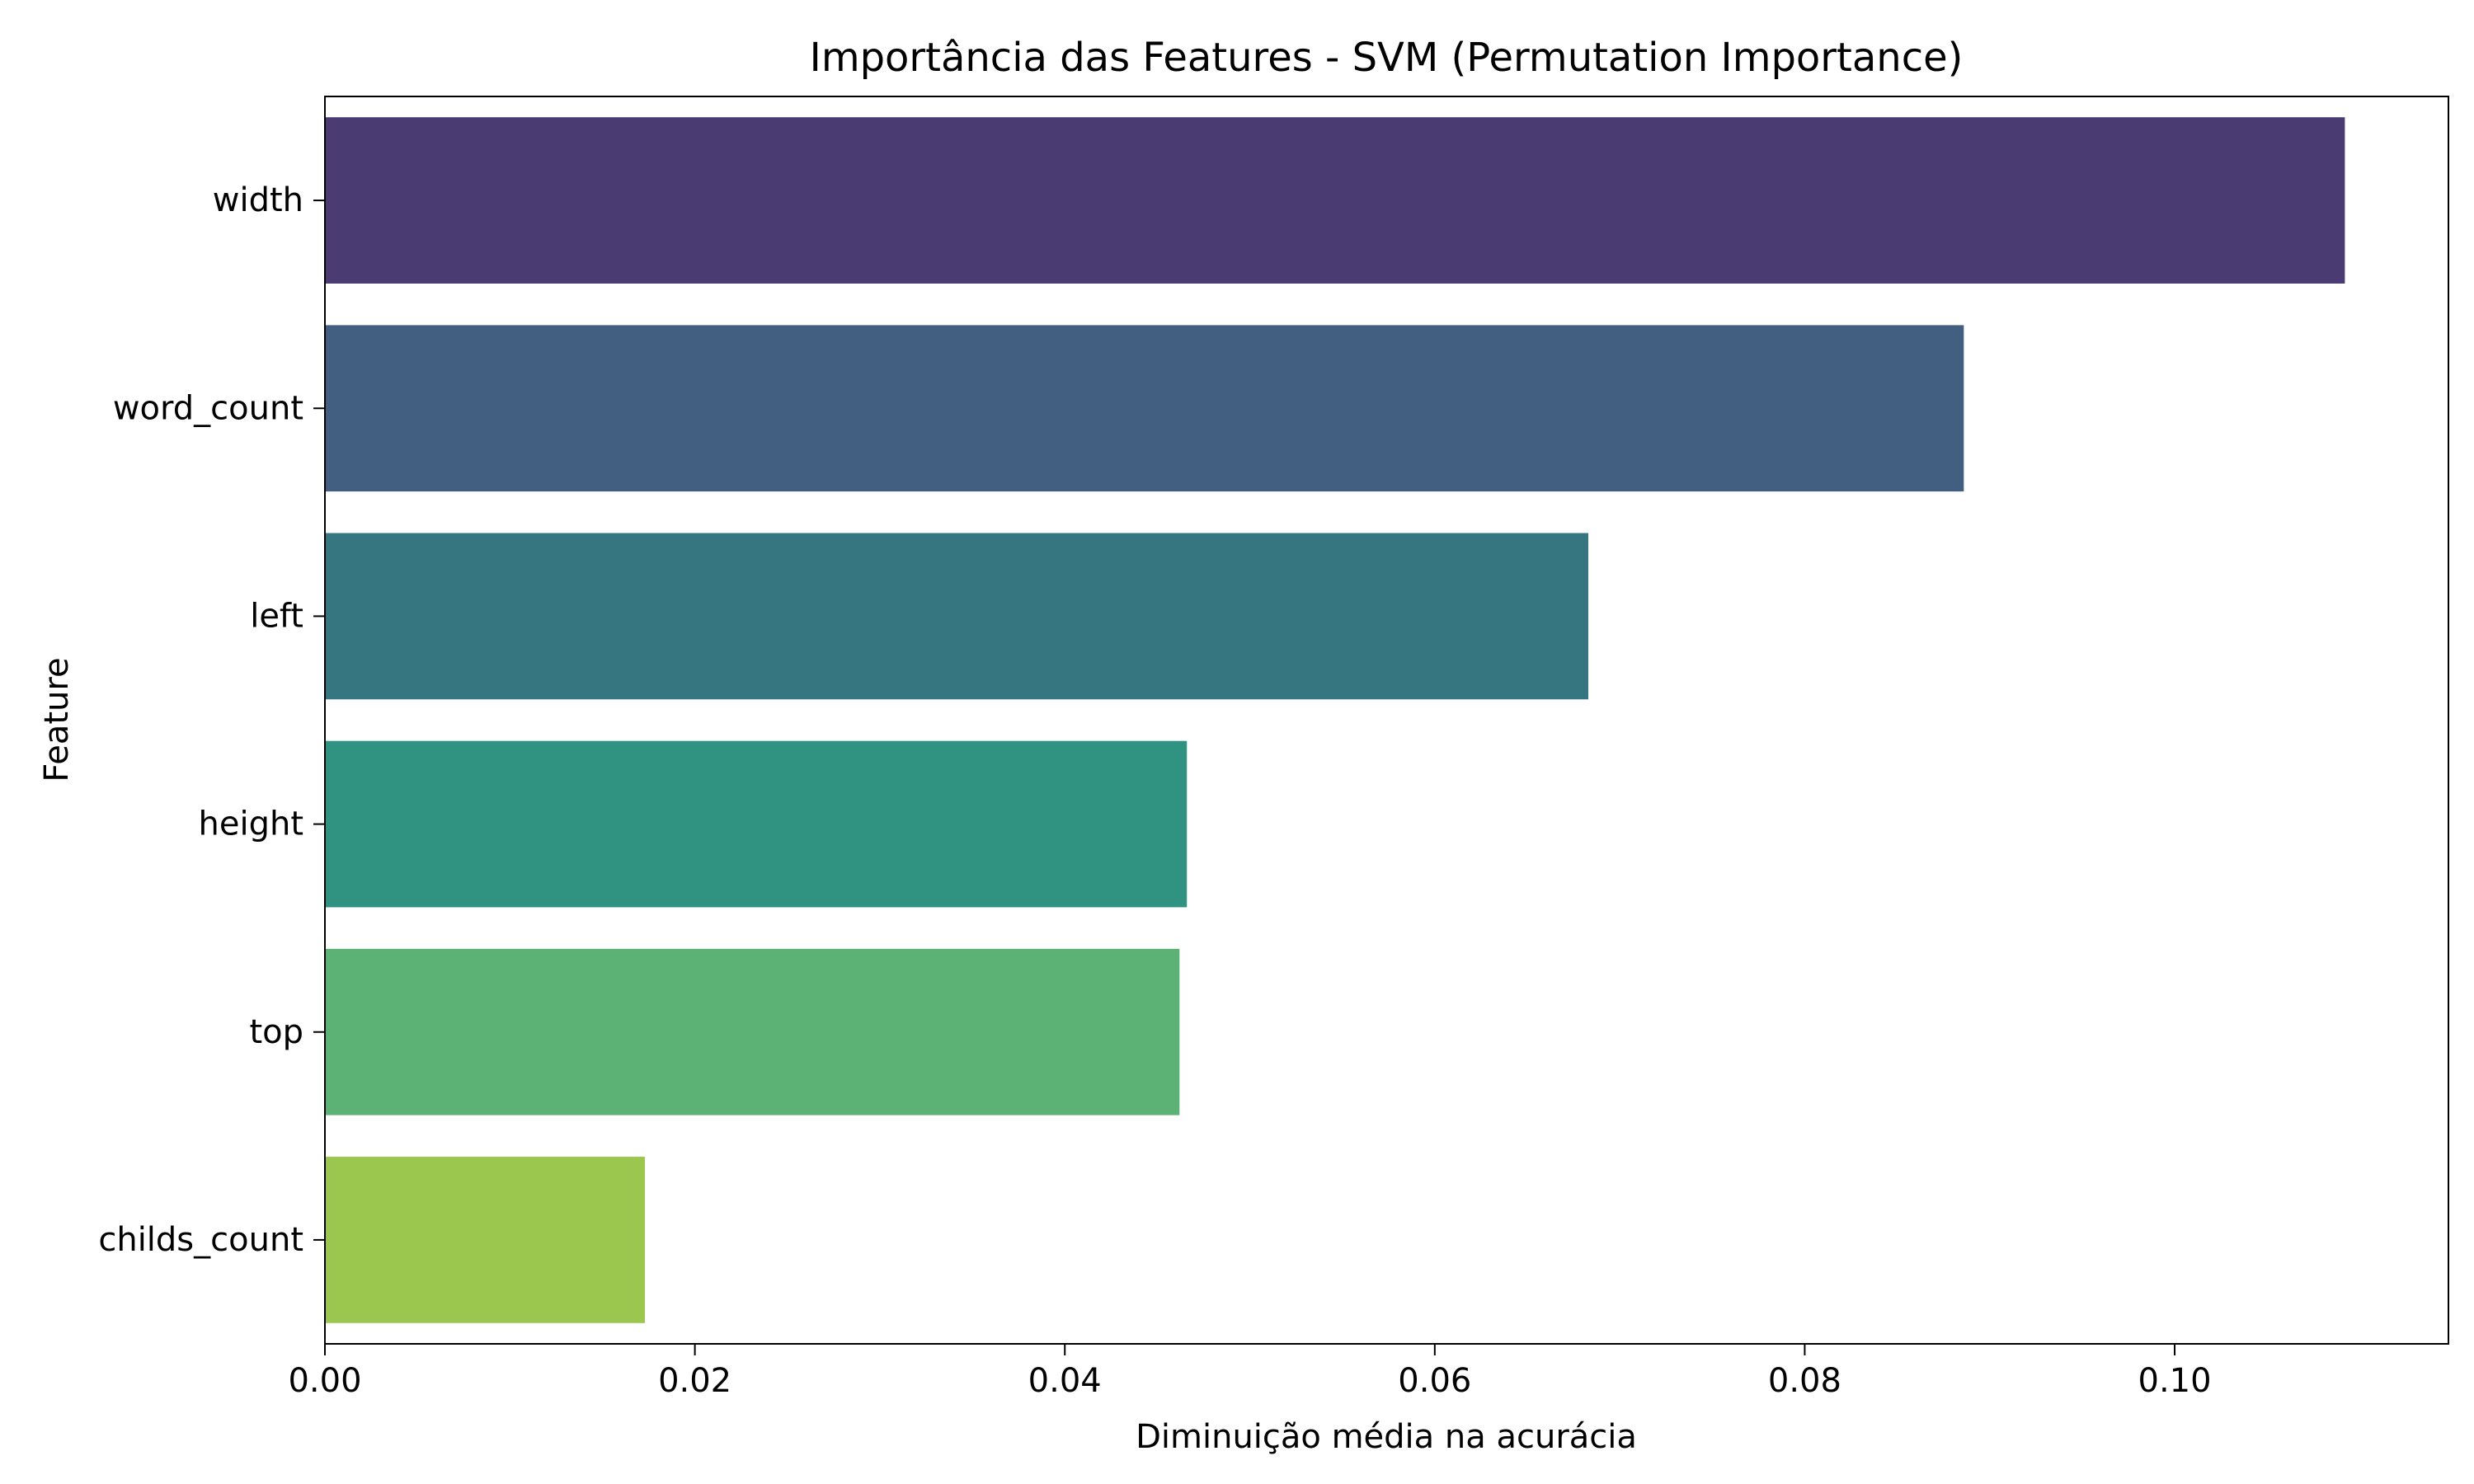  I want to click on x-tick-label: 0.04, so click(1065, 1381).